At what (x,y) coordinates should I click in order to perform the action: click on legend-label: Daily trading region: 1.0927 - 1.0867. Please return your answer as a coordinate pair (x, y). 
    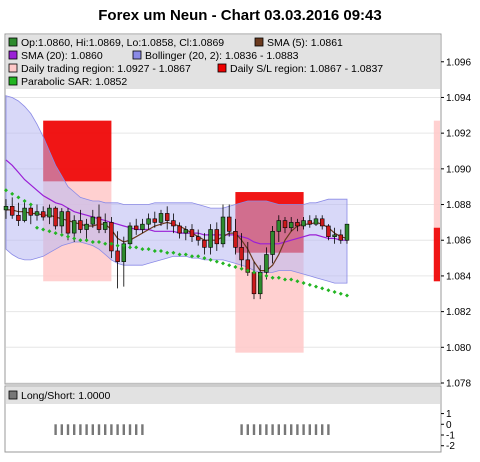
    Looking at the image, I should click on (106, 69).